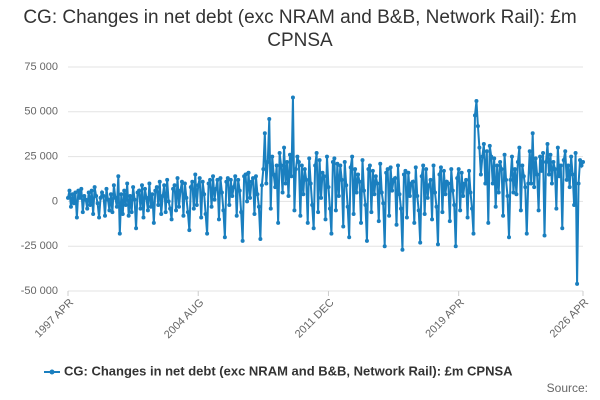  Describe the element at coordinates (41, 67) in the screenshot. I see `y-tick-label: 75 000` at that location.